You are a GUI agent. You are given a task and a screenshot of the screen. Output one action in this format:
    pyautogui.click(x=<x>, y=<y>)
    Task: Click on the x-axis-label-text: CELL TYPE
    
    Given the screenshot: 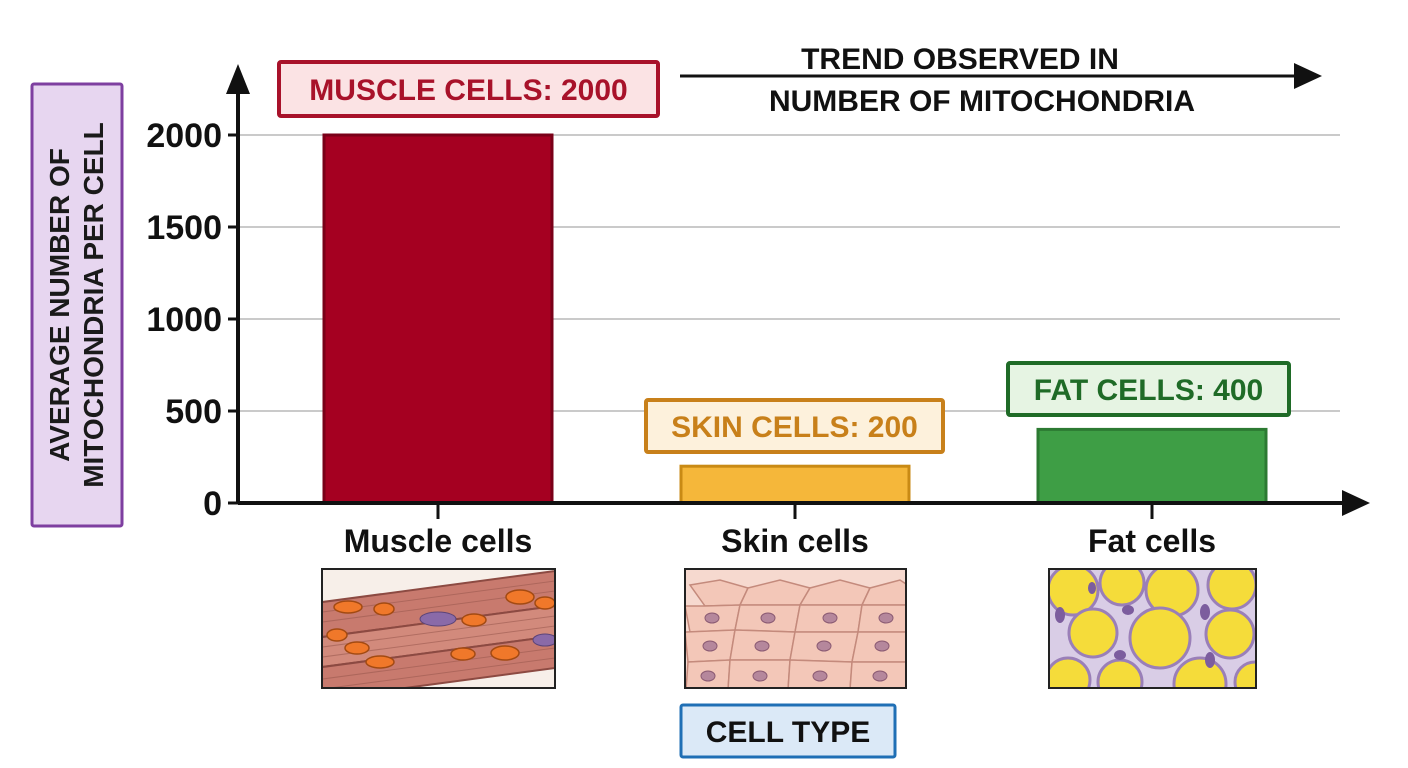 What is the action you would take?
    pyautogui.click(x=788, y=732)
    